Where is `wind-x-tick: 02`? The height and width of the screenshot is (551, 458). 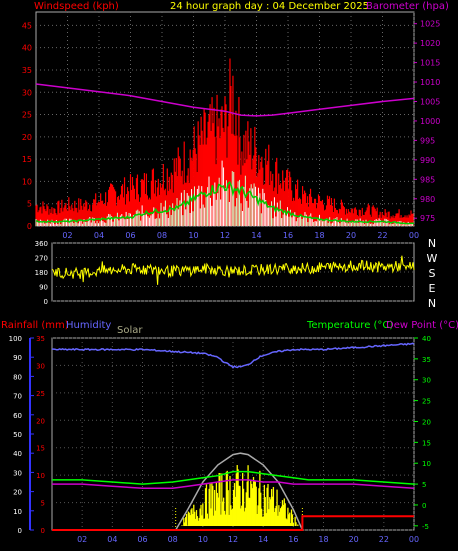
wind-x-tick: 02 is located at coordinates (67, 235).